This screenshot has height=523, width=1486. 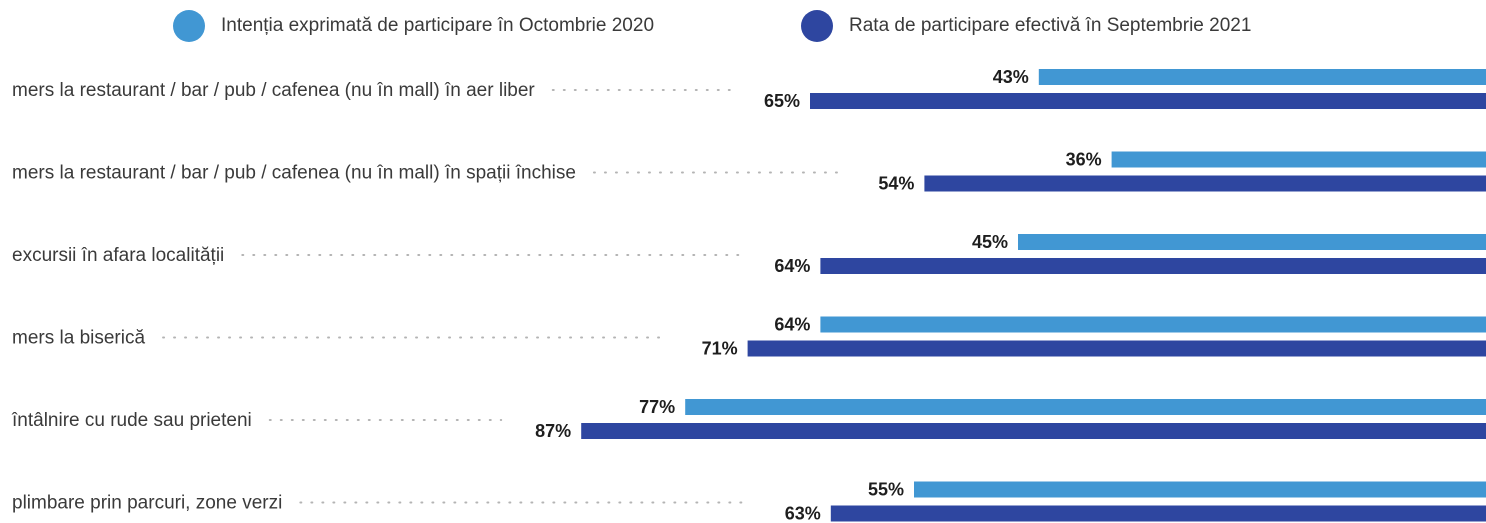 I want to click on value-label-october-2020: 55%, so click(x=886, y=490).